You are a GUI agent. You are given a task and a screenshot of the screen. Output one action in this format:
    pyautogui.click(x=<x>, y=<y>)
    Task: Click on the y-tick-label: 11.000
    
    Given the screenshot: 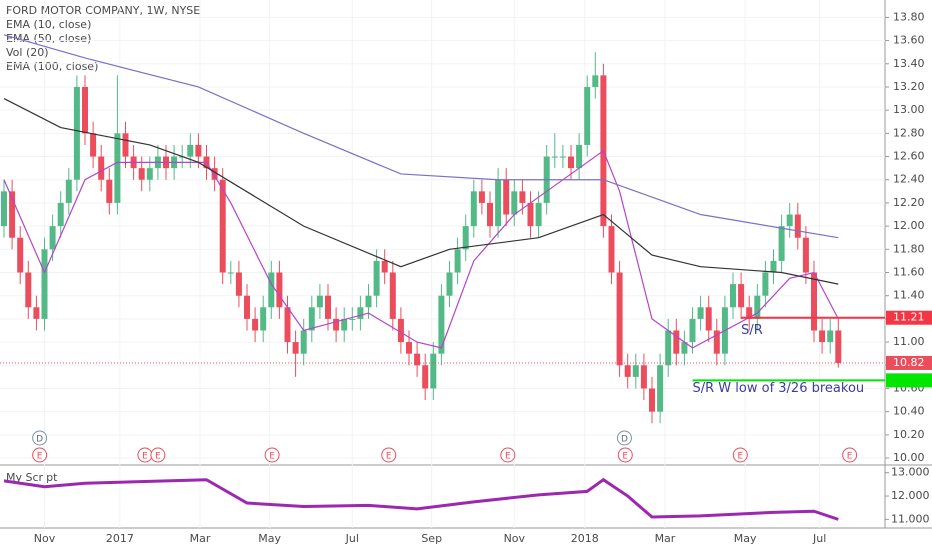 What is the action you would take?
    pyautogui.click(x=910, y=518)
    